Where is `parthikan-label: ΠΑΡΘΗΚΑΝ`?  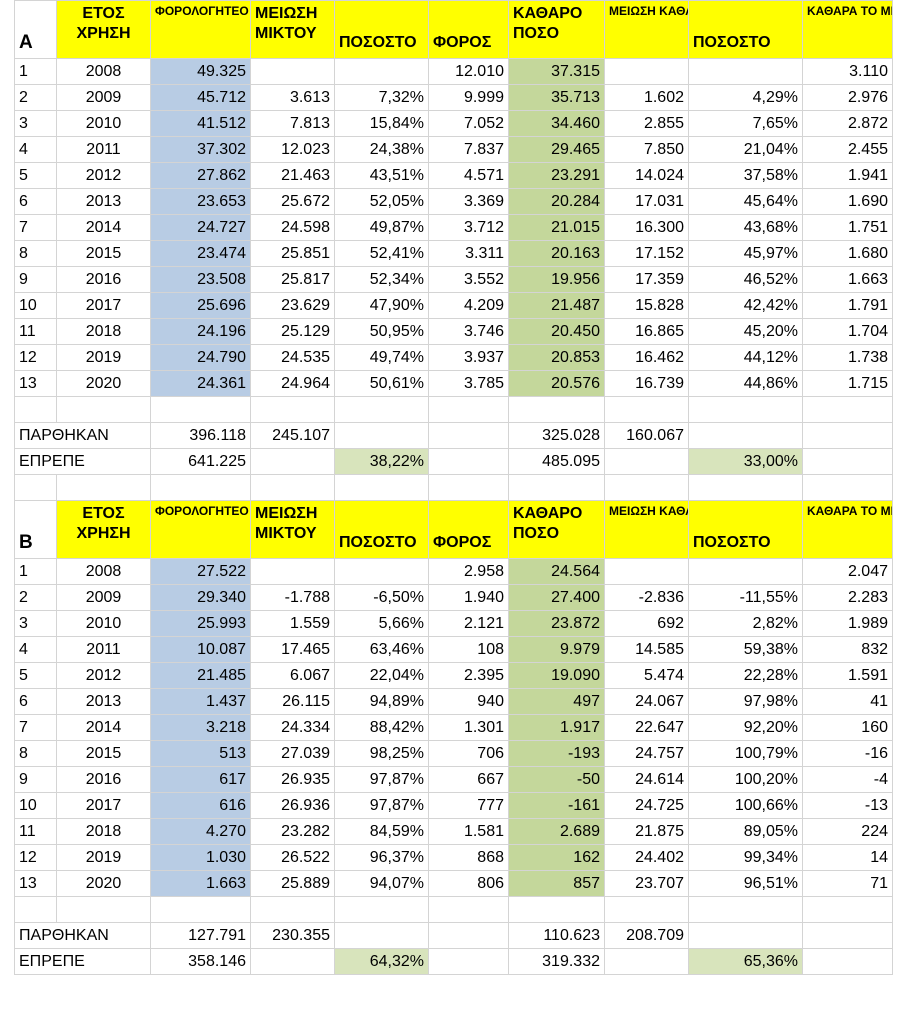 parthikan-label: ΠΑΡΘΗΚΑΝ is located at coordinates (82, 935).